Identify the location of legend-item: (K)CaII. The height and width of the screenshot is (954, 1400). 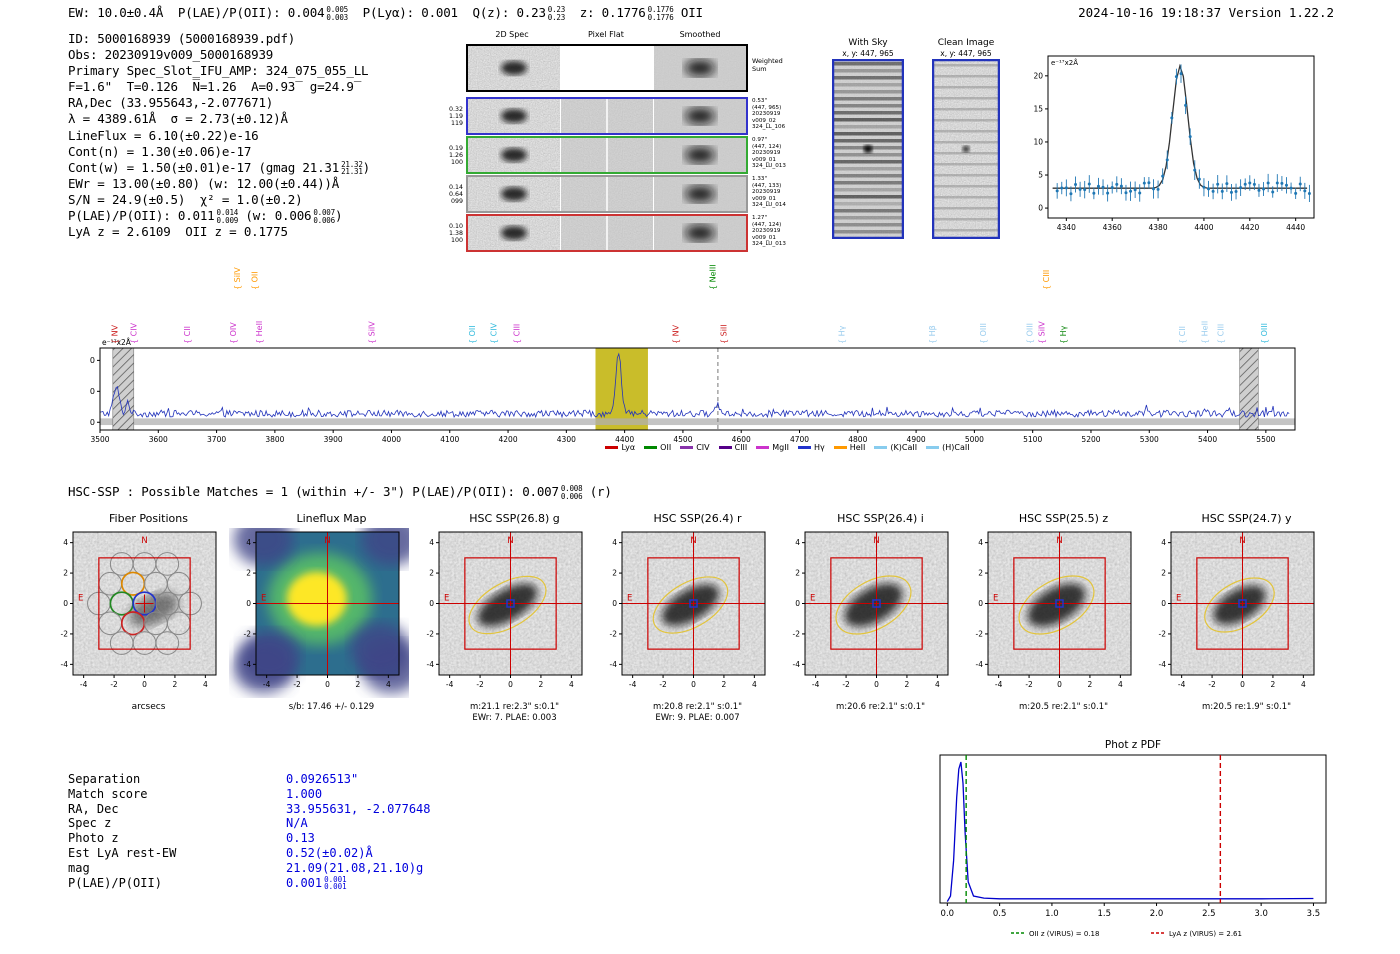
(895, 447).